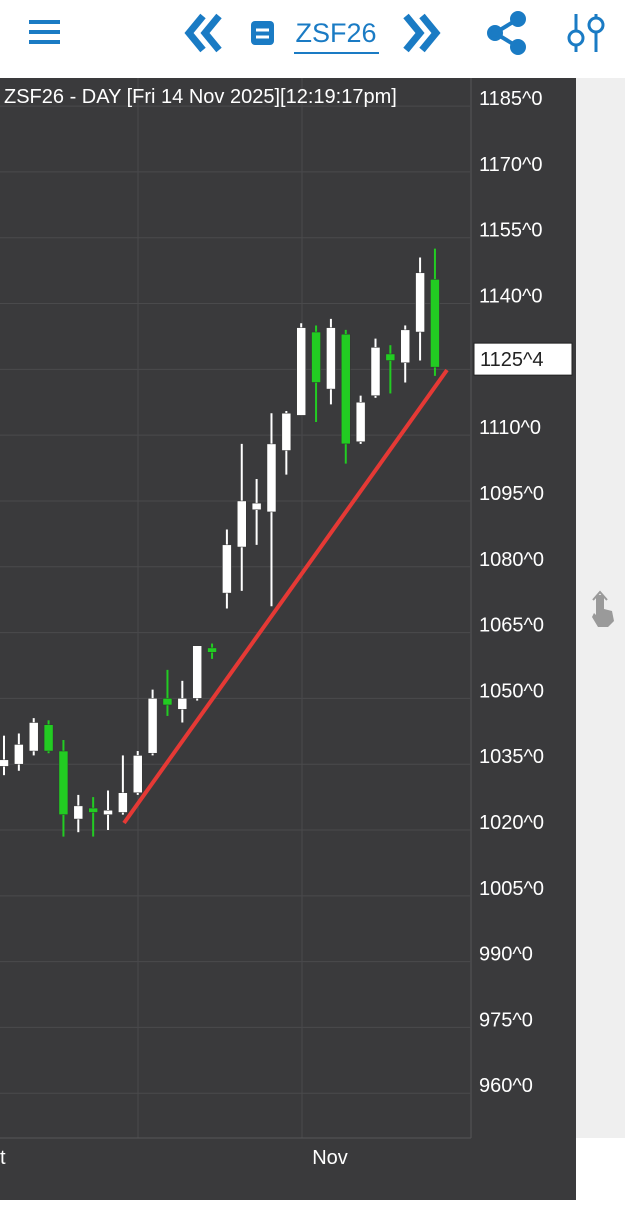  What do you see at coordinates (3, 1158) in the screenshot?
I see `x-tick-label: t` at bounding box center [3, 1158].